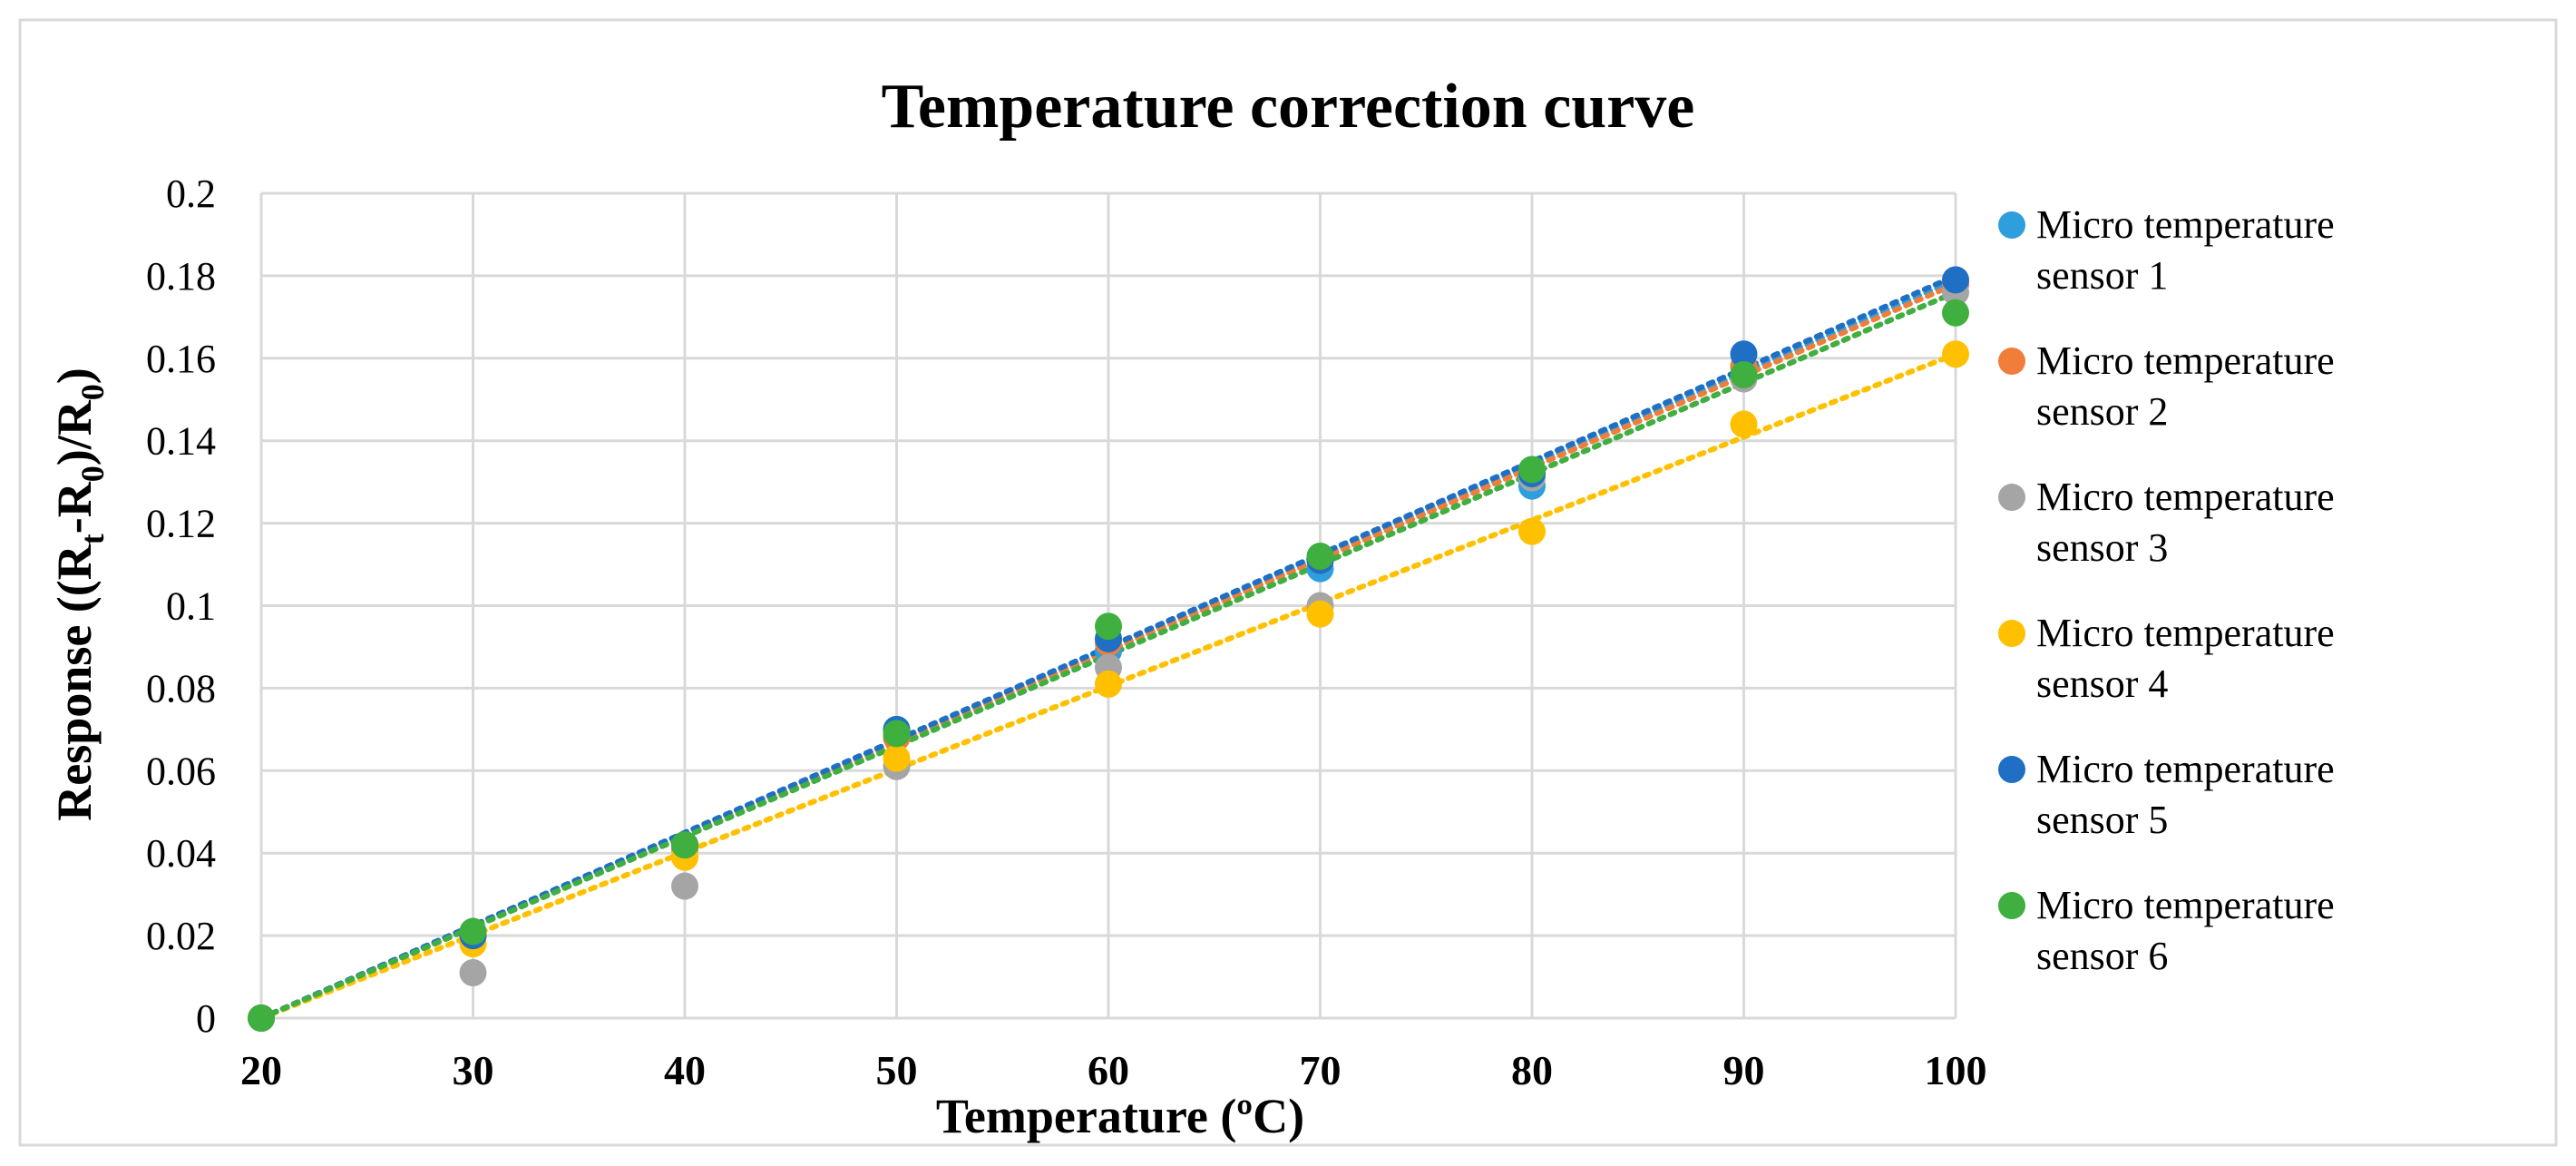  Describe the element at coordinates (181, 936) in the screenshot. I see `y-tick-label: 0.02` at that location.